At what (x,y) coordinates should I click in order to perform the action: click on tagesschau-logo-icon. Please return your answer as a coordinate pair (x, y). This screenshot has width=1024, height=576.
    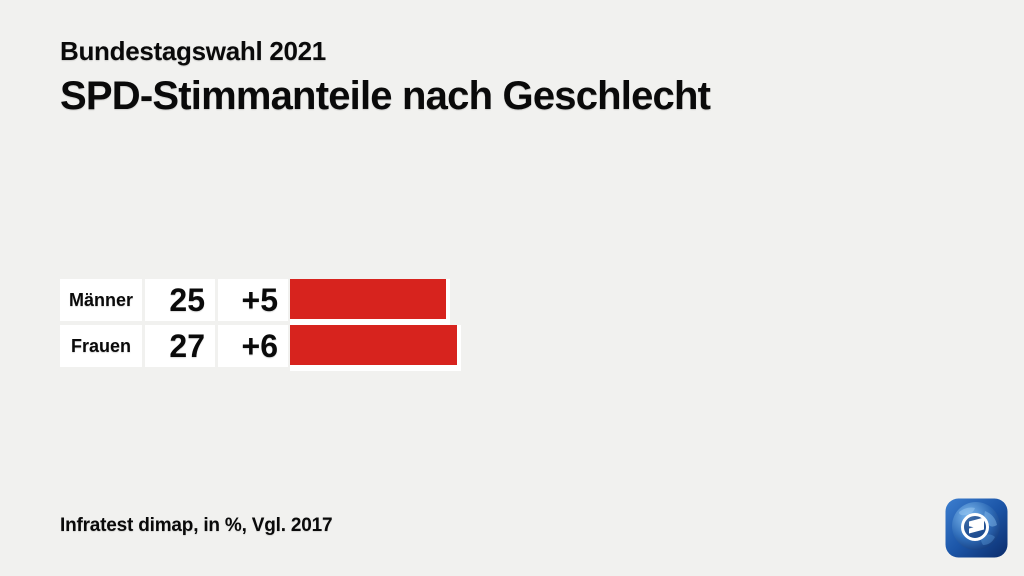
    Looking at the image, I should click on (976, 528).